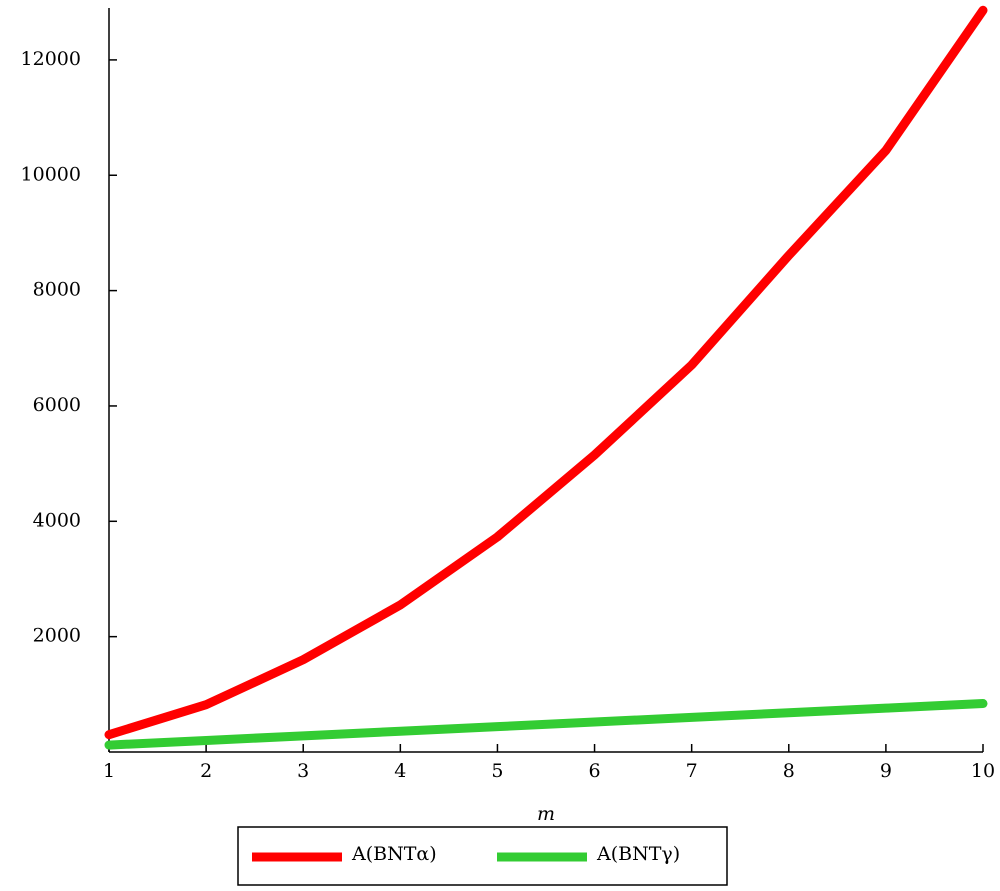 This screenshot has height=891, width=1000. I want to click on x-tick-label: 6, so click(595, 771).